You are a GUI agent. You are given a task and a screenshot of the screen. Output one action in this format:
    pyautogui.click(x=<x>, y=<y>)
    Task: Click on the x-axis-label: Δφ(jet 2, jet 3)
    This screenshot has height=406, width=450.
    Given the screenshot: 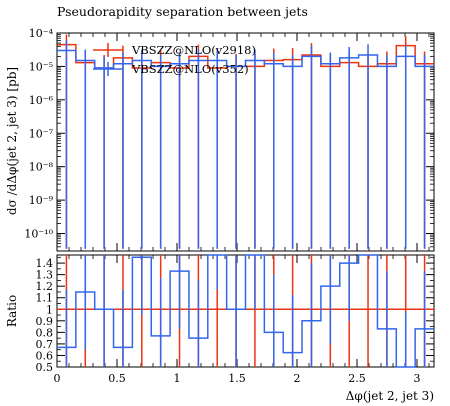 What is the action you would take?
    pyautogui.click(x=390, y=396)
    